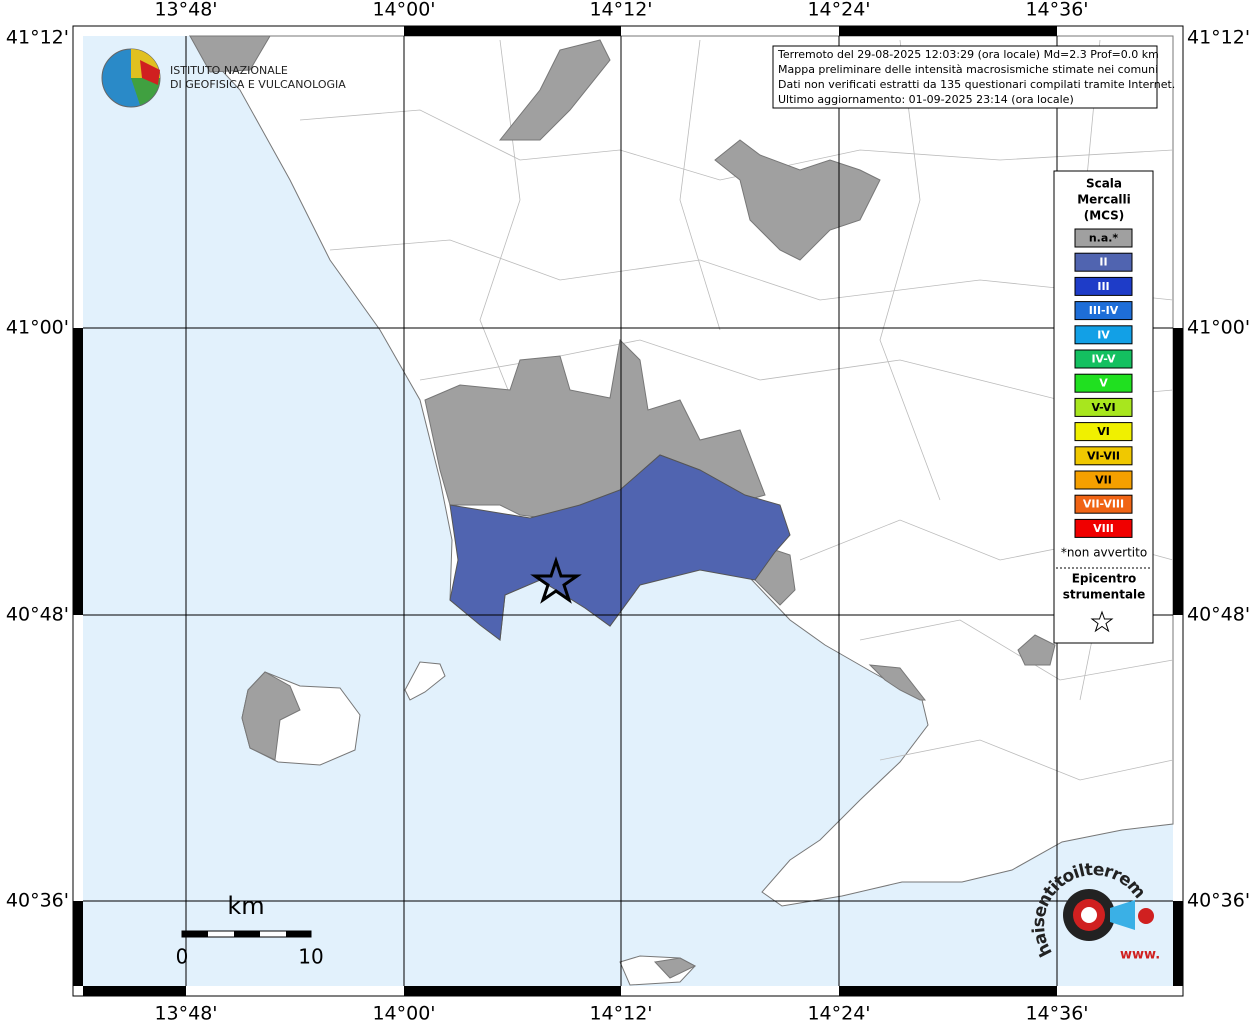  I want to click on legend-title: Mercalli, so click(1104, 200).